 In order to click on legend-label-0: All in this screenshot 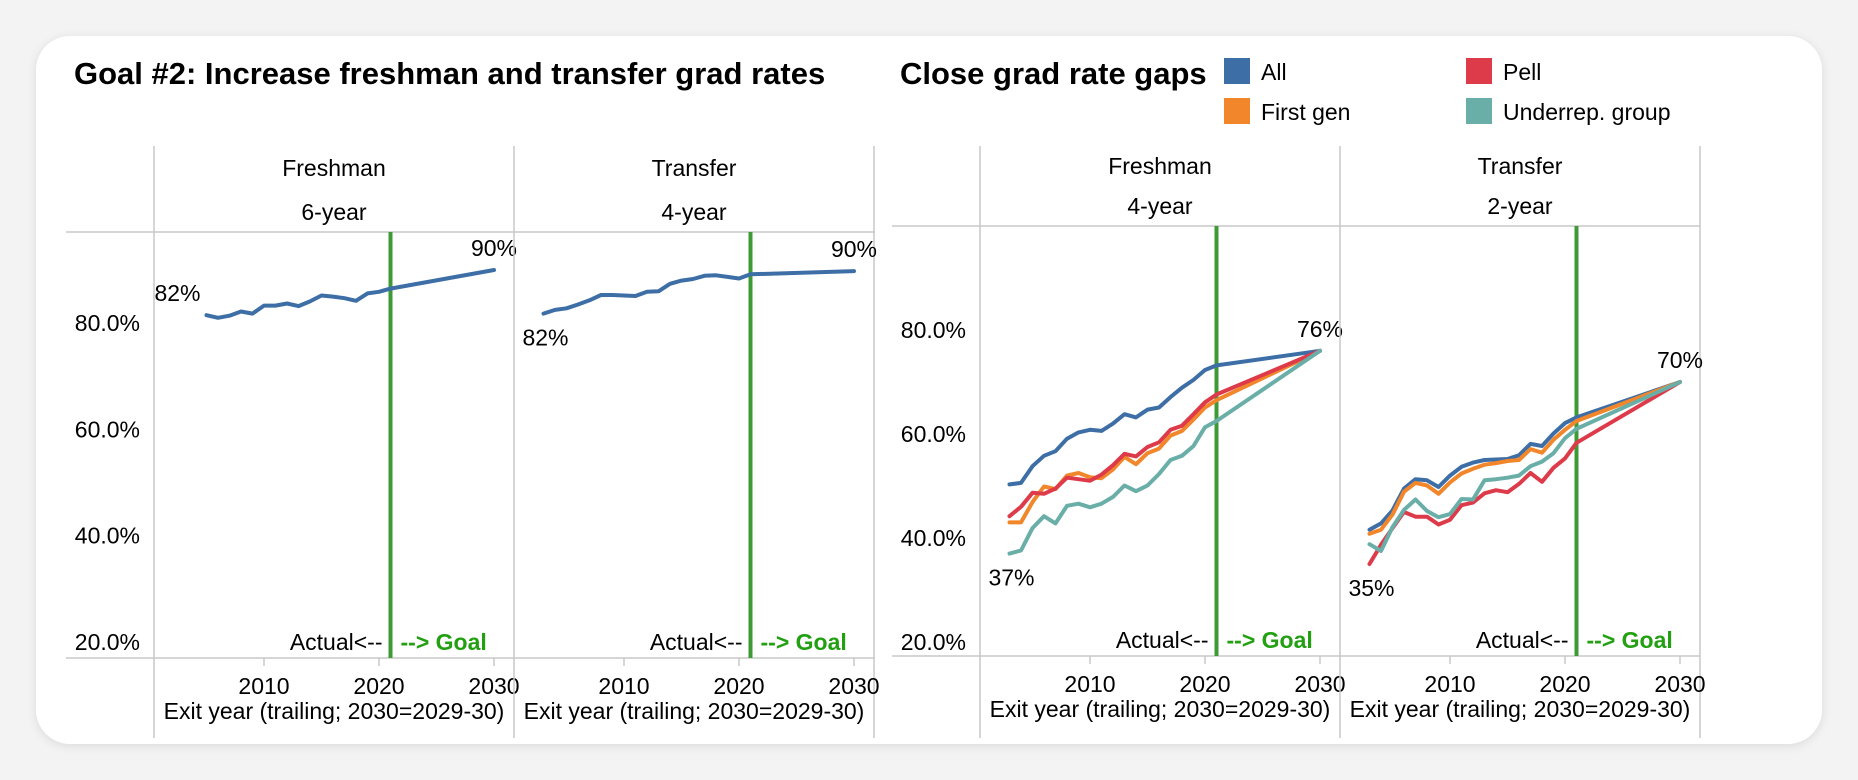, I will do `click(1274, 72)`.